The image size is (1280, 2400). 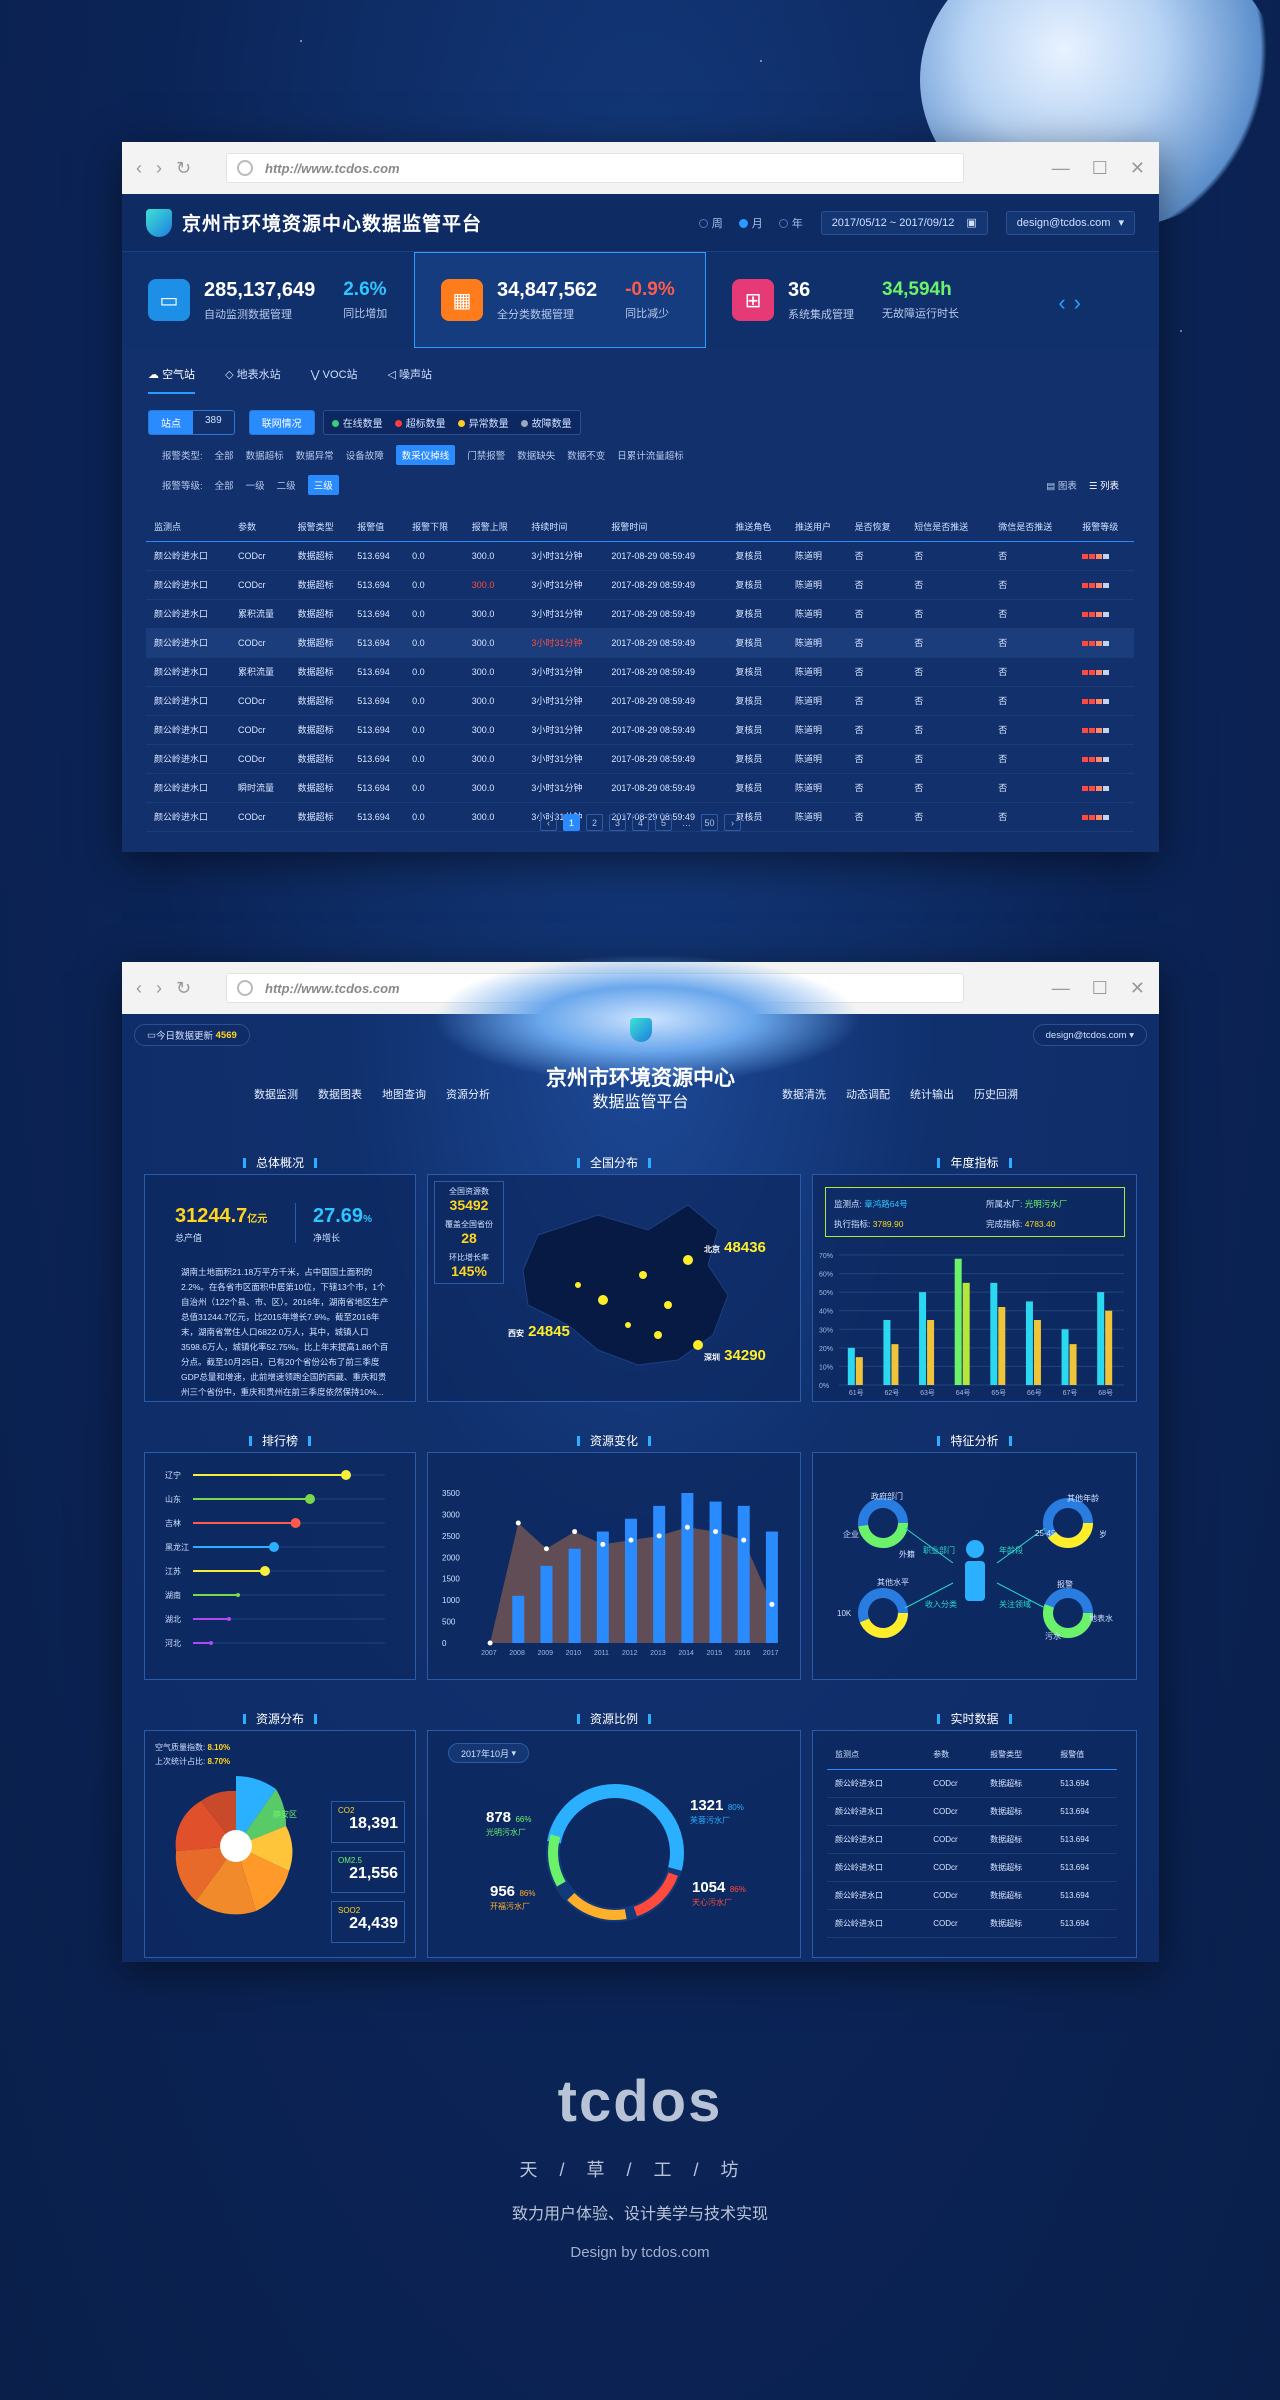 What do you see at coordinates (757, 527) in the screenshot?
I see `column-header: 推送角色` at bounding box center [757, 527].